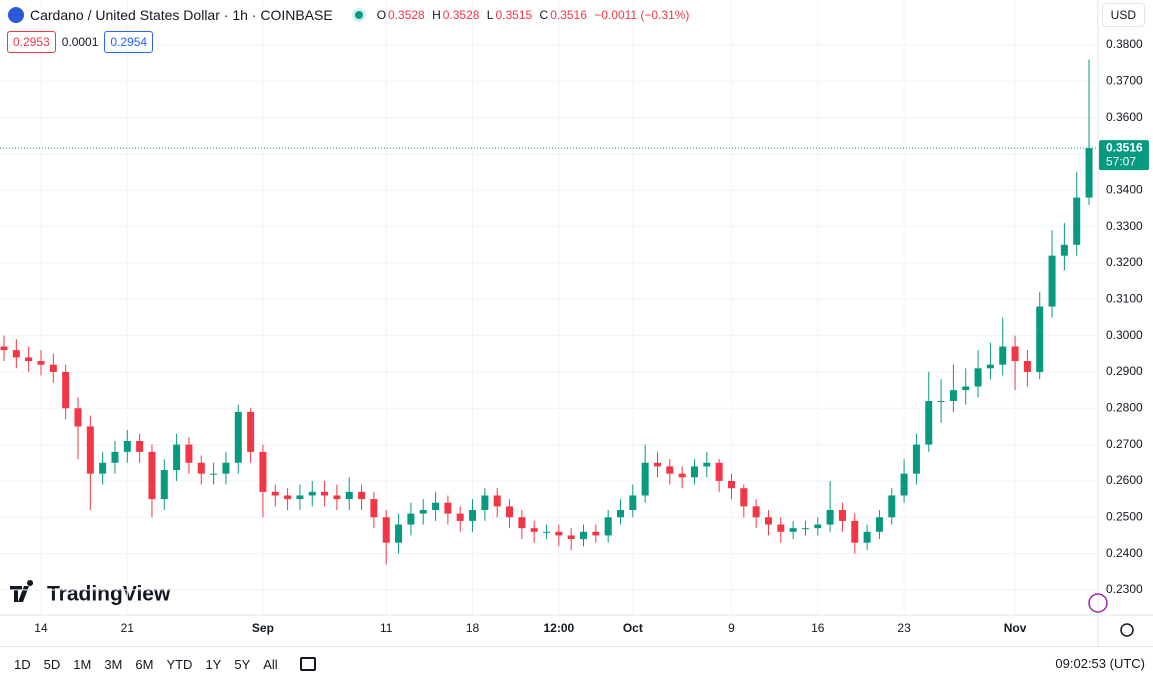 This screenshot has width=1153, height=680. I want to click on date-range-icon, so click(307, 664).